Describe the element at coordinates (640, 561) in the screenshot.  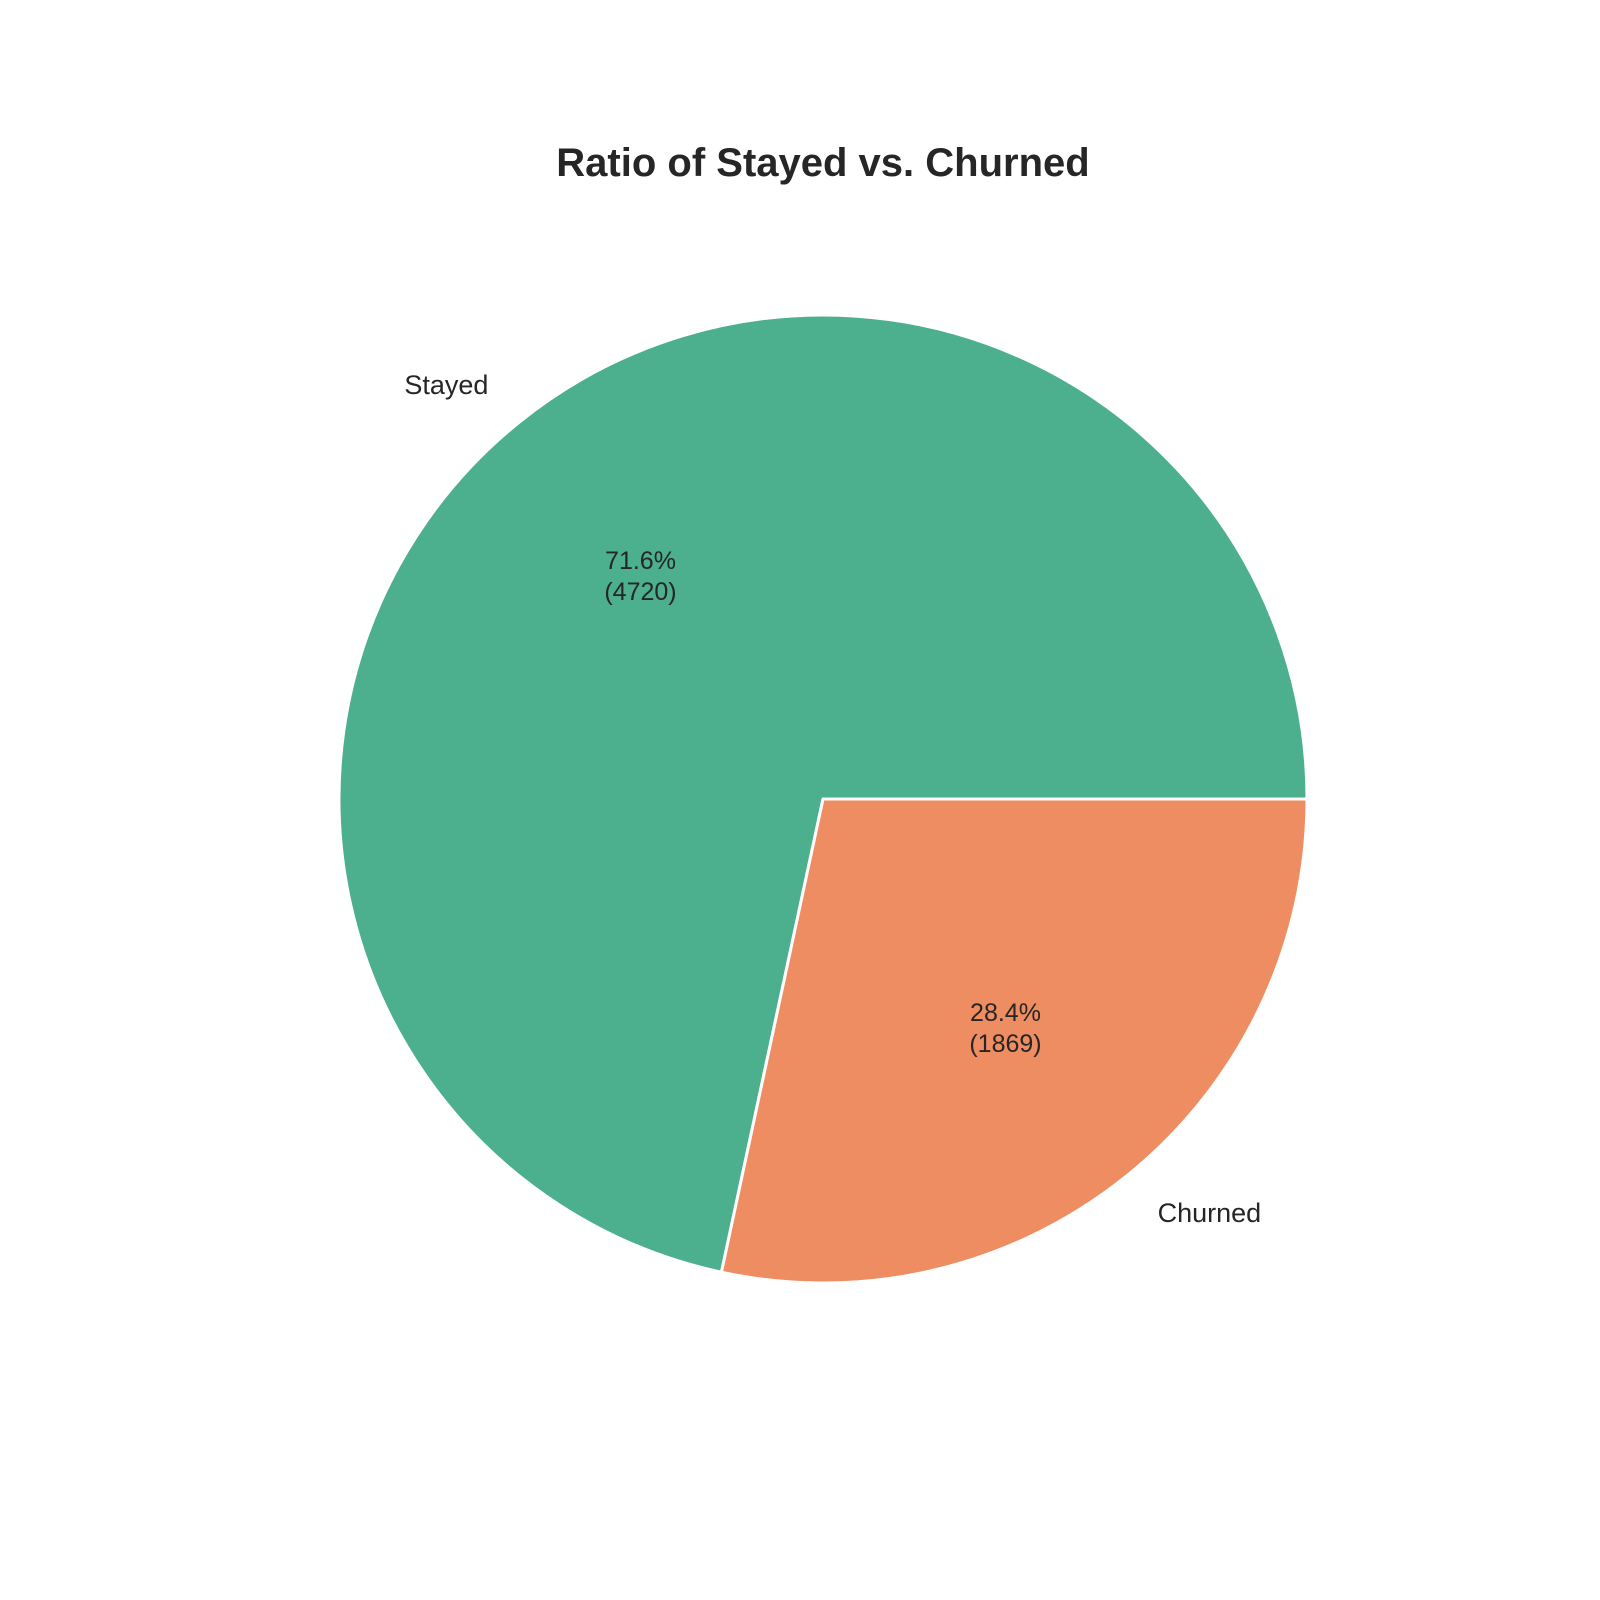
I see `percent-label-stayed: 71.6%` at that location.